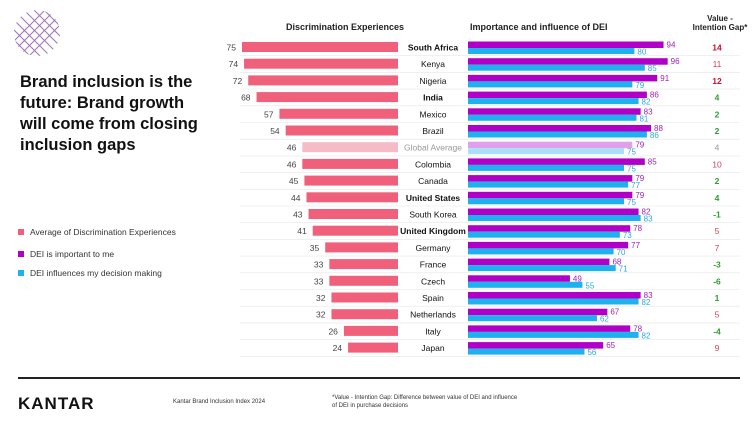 The image size is (752, 422). What do you see at coordinates (648, 219) in the screenshot?
I see `influences-label: 83` at bounding box center [648, 219].